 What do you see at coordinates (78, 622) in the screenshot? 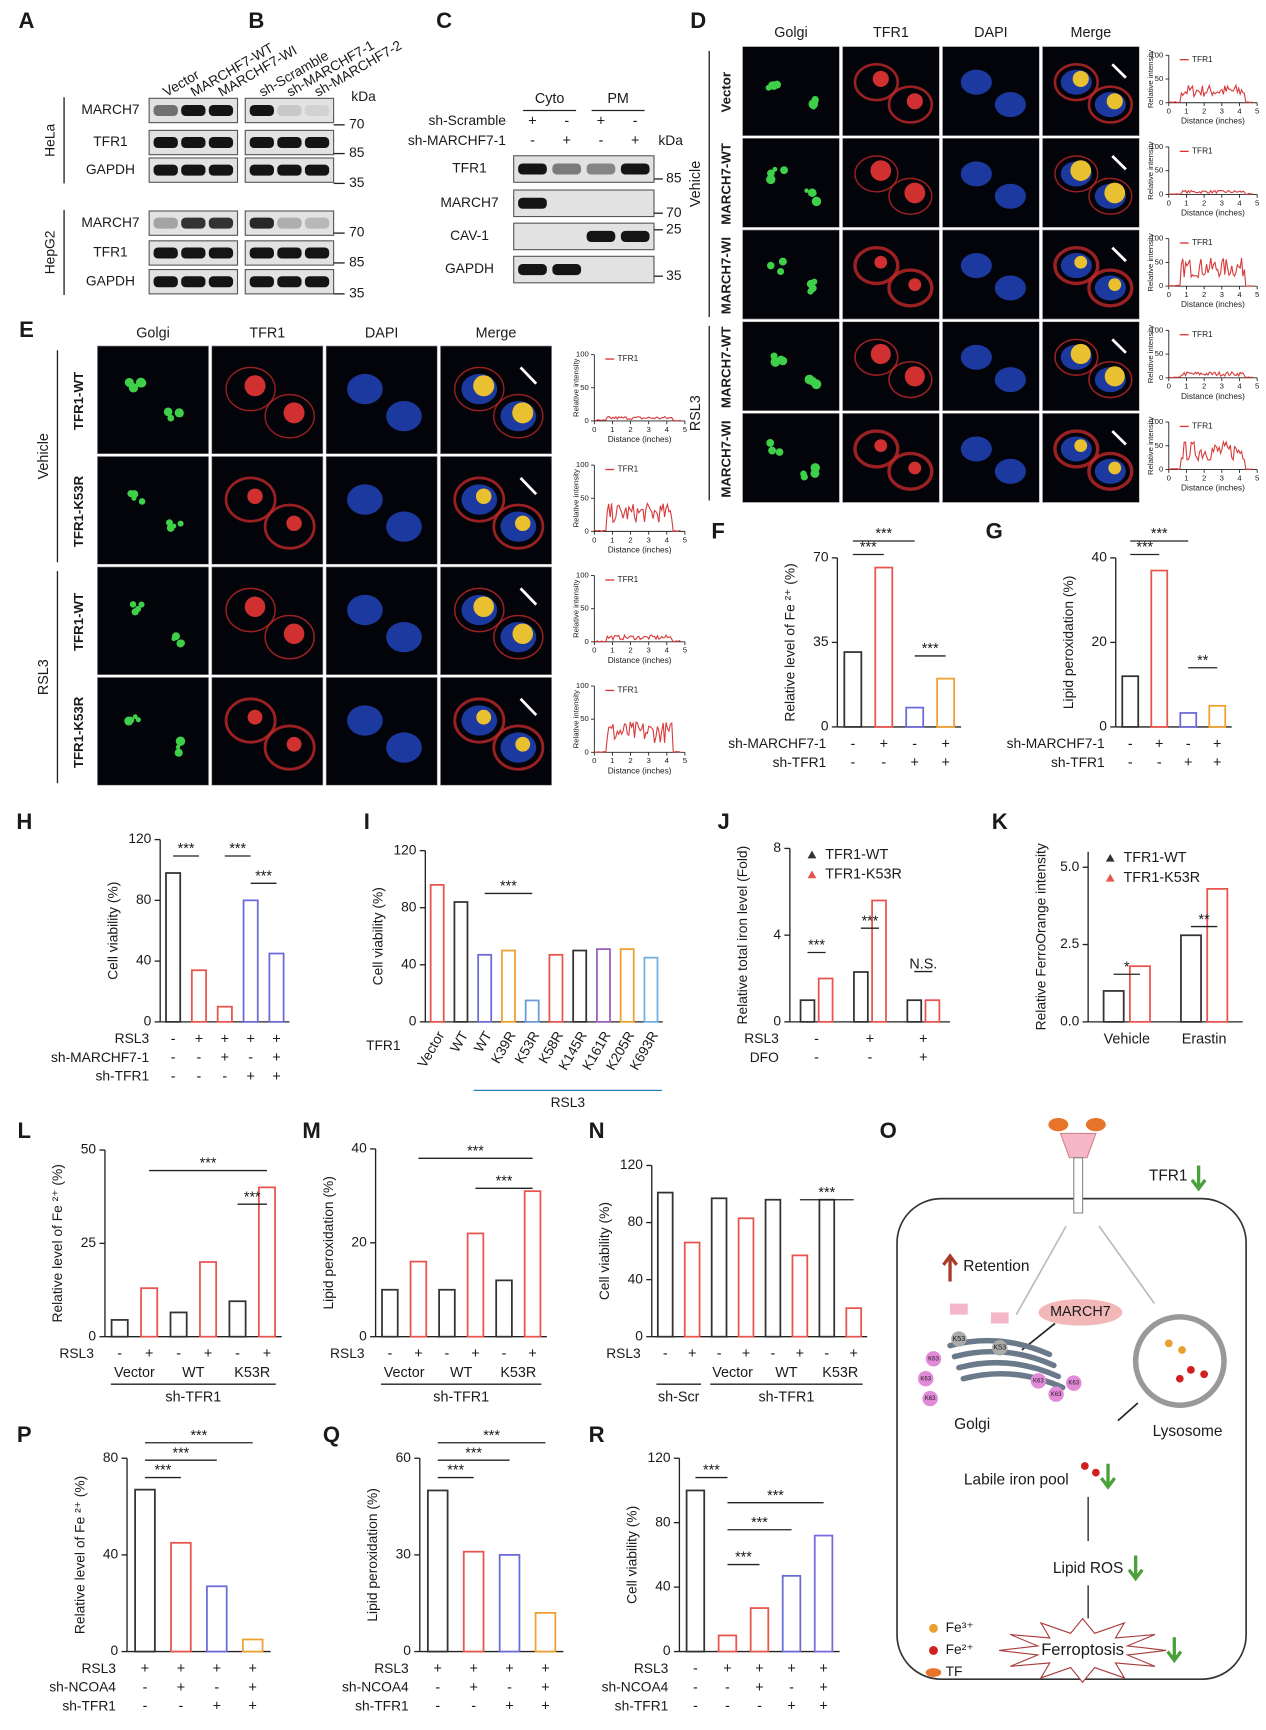
I see `row-label: TFR1-WT` at bounding box center [78, 622].